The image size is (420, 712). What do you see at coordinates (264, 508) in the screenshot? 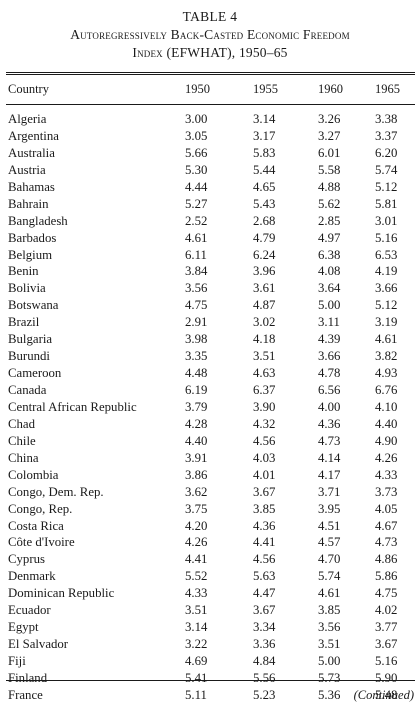
I see `value-1955: 3.85` at bounding box center [264, 508].